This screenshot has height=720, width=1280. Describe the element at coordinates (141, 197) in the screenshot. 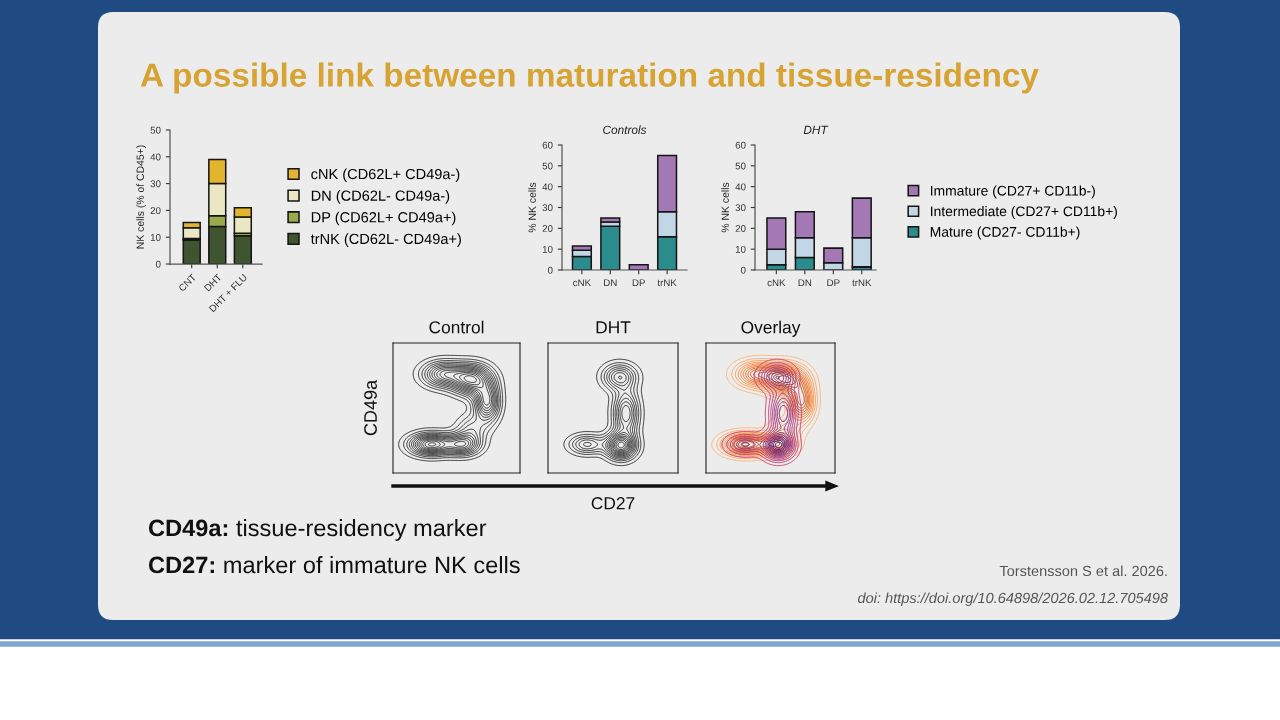

I see `y-axis-title: NK cells (% of CD45+)` at that location.